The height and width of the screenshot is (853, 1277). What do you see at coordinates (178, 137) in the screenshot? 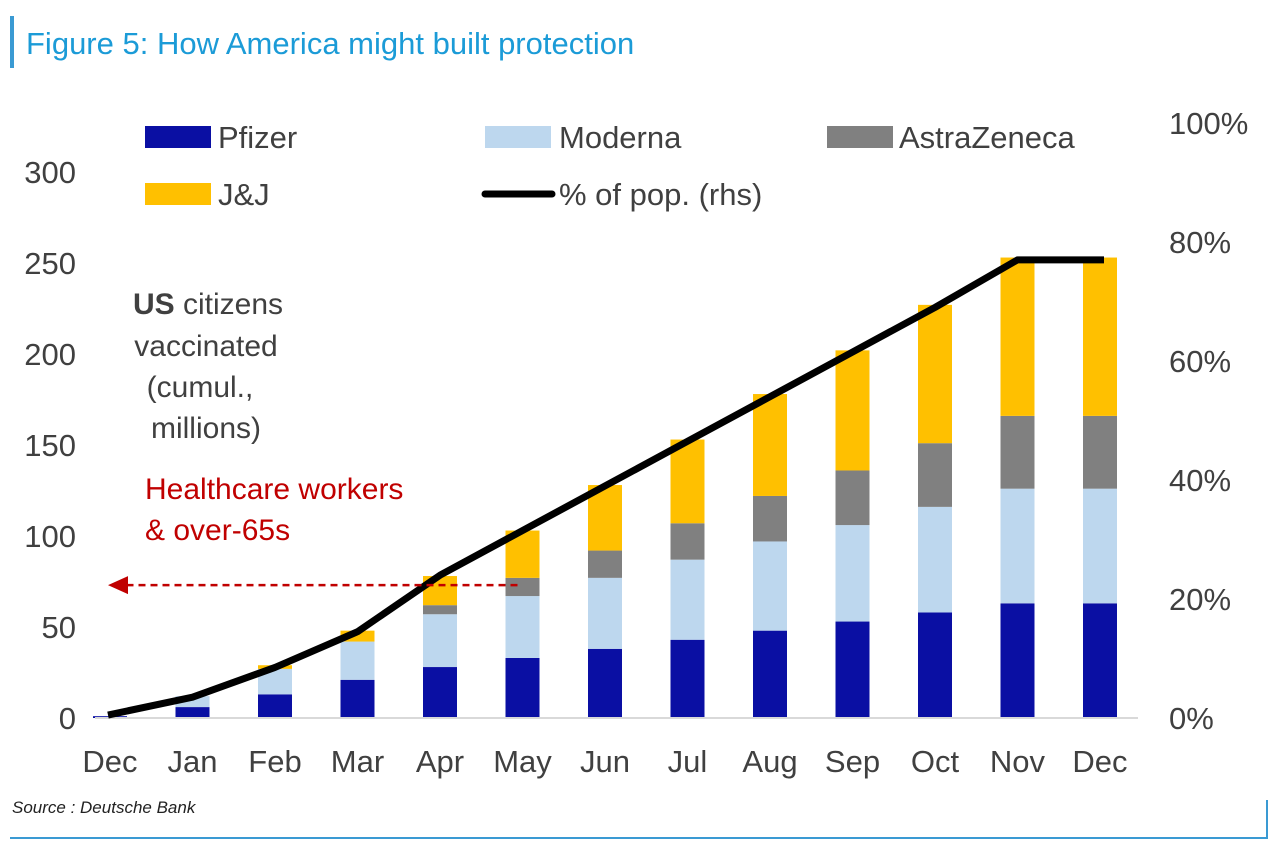
I see `legend-swatch-pfizer` at bounding box center [178, 137].